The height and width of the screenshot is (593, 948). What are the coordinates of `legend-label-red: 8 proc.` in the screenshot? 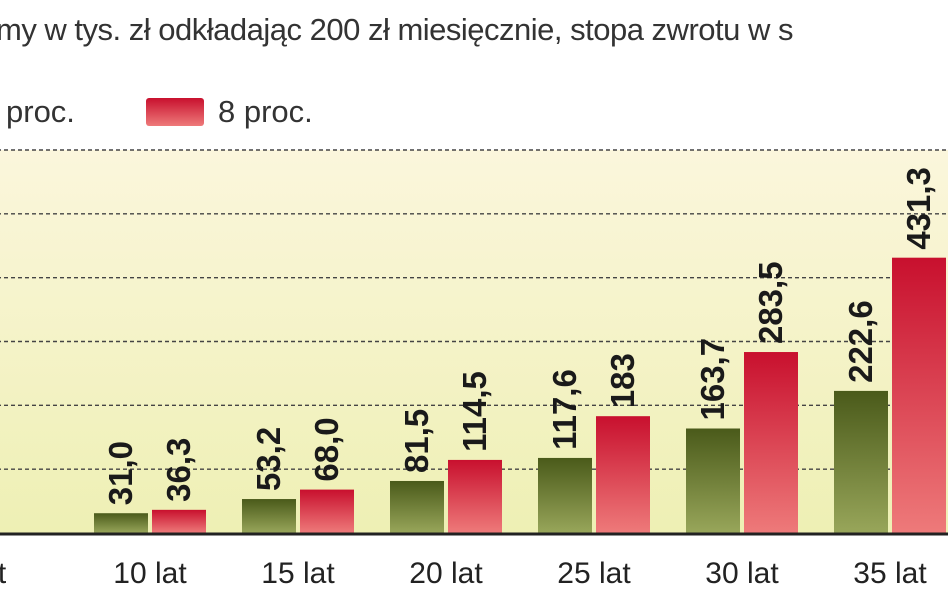 It's located at (265, 111).